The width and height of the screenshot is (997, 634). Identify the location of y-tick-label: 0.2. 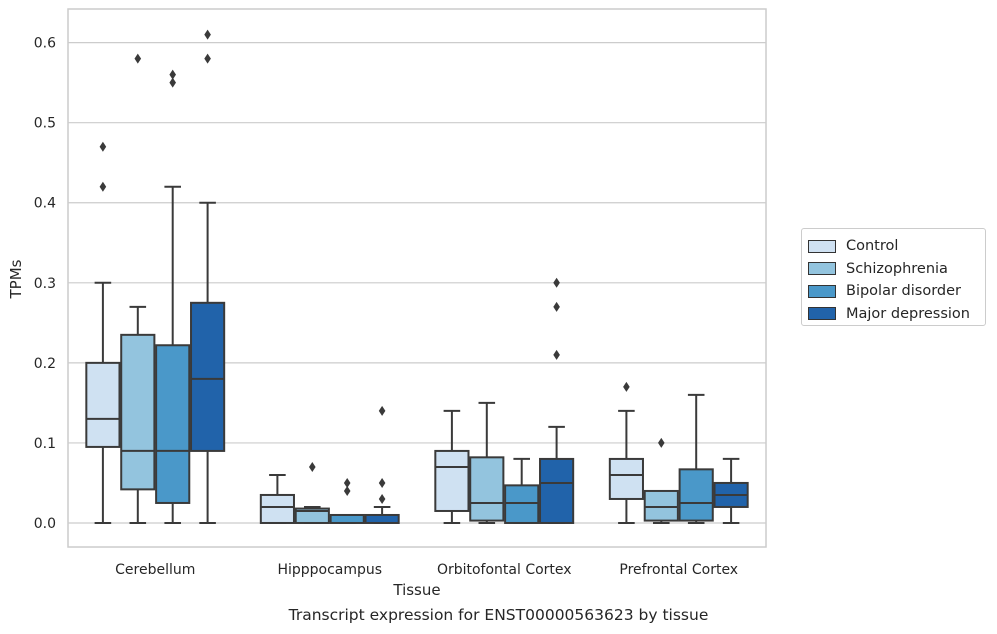
(45, 364).